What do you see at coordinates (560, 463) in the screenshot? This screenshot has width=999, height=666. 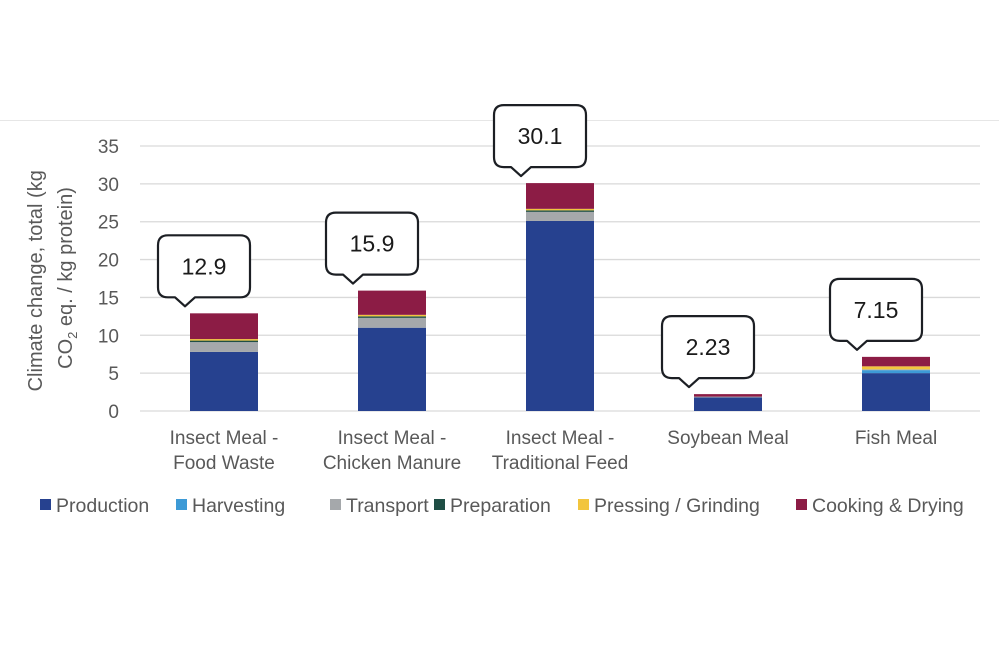 I see `x-category-label: Traditional Feed` at bounding box center [560, 463].